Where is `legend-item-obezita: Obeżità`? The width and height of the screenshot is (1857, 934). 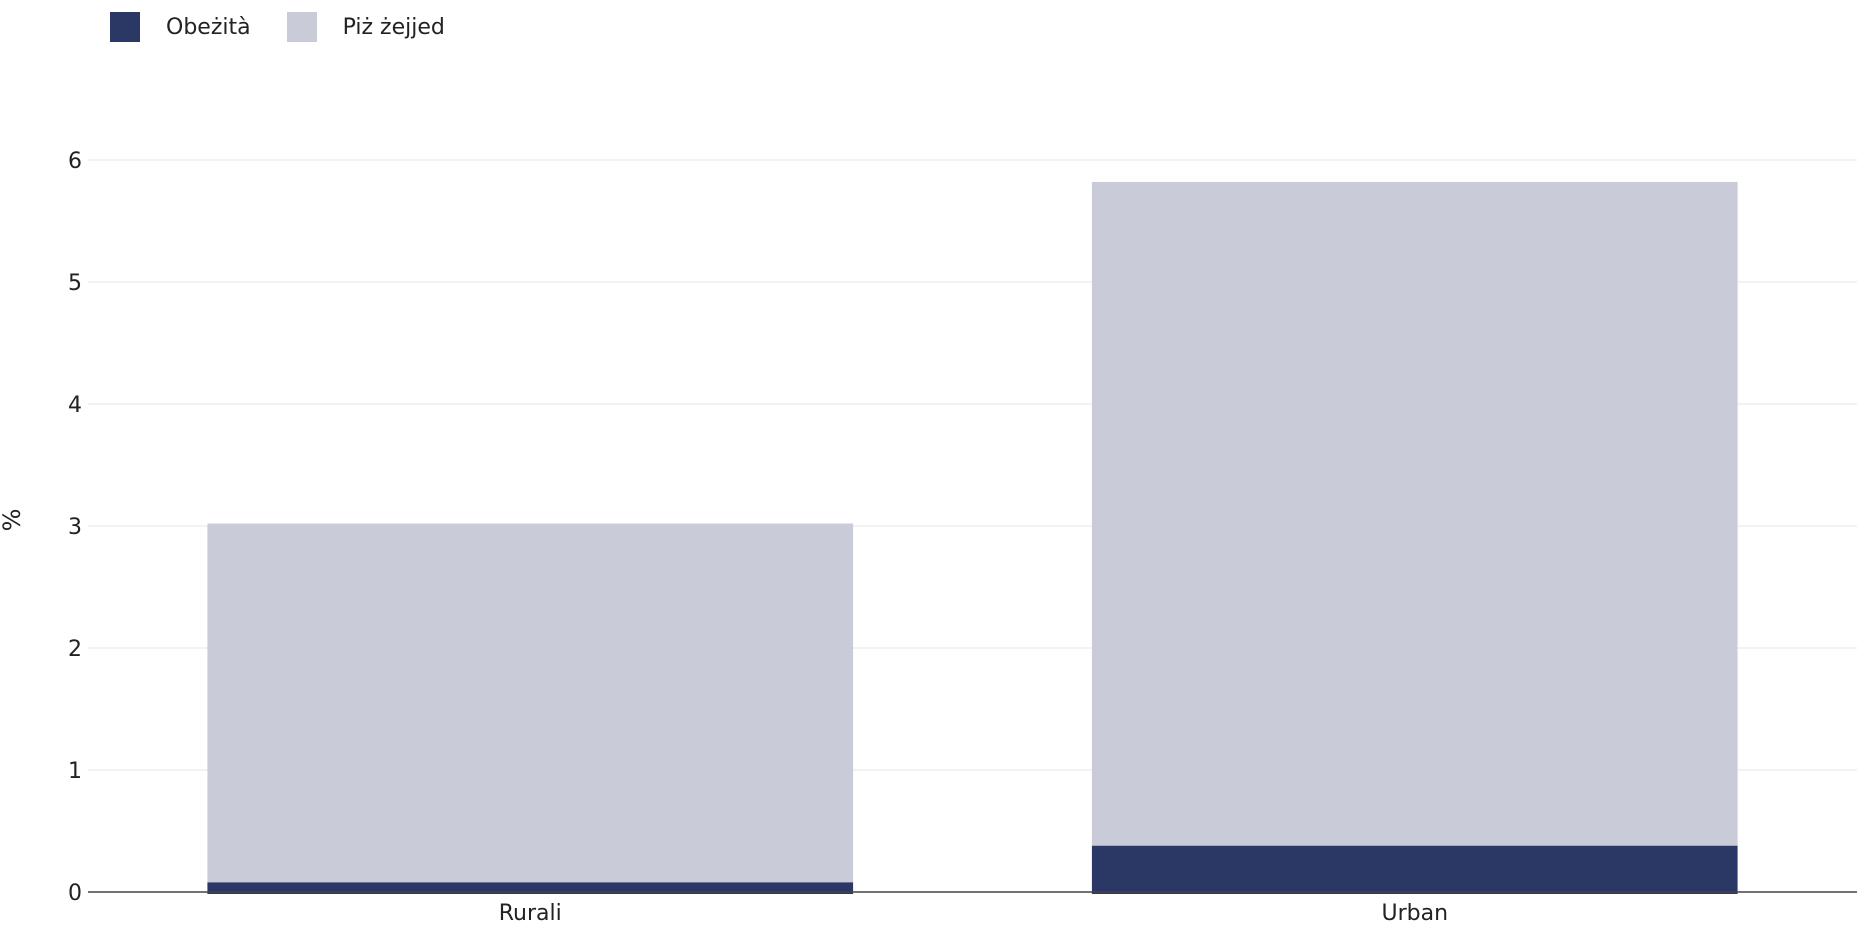
legend-item-obezita: Obeżità is located at coordinates (180, 27).